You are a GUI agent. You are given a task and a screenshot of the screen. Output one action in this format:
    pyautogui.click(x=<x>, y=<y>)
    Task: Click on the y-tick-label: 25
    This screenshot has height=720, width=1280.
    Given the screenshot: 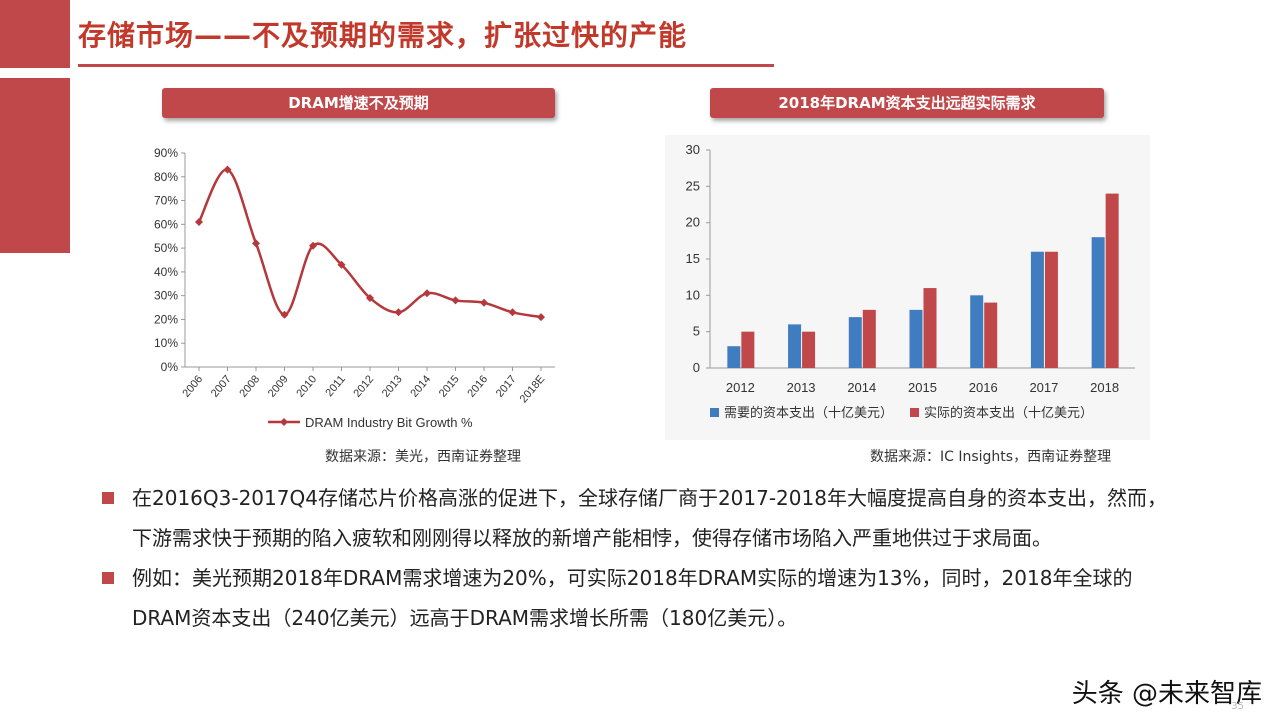 What is the action you would take?
    pyautogui.click(x=693, y=185)
    